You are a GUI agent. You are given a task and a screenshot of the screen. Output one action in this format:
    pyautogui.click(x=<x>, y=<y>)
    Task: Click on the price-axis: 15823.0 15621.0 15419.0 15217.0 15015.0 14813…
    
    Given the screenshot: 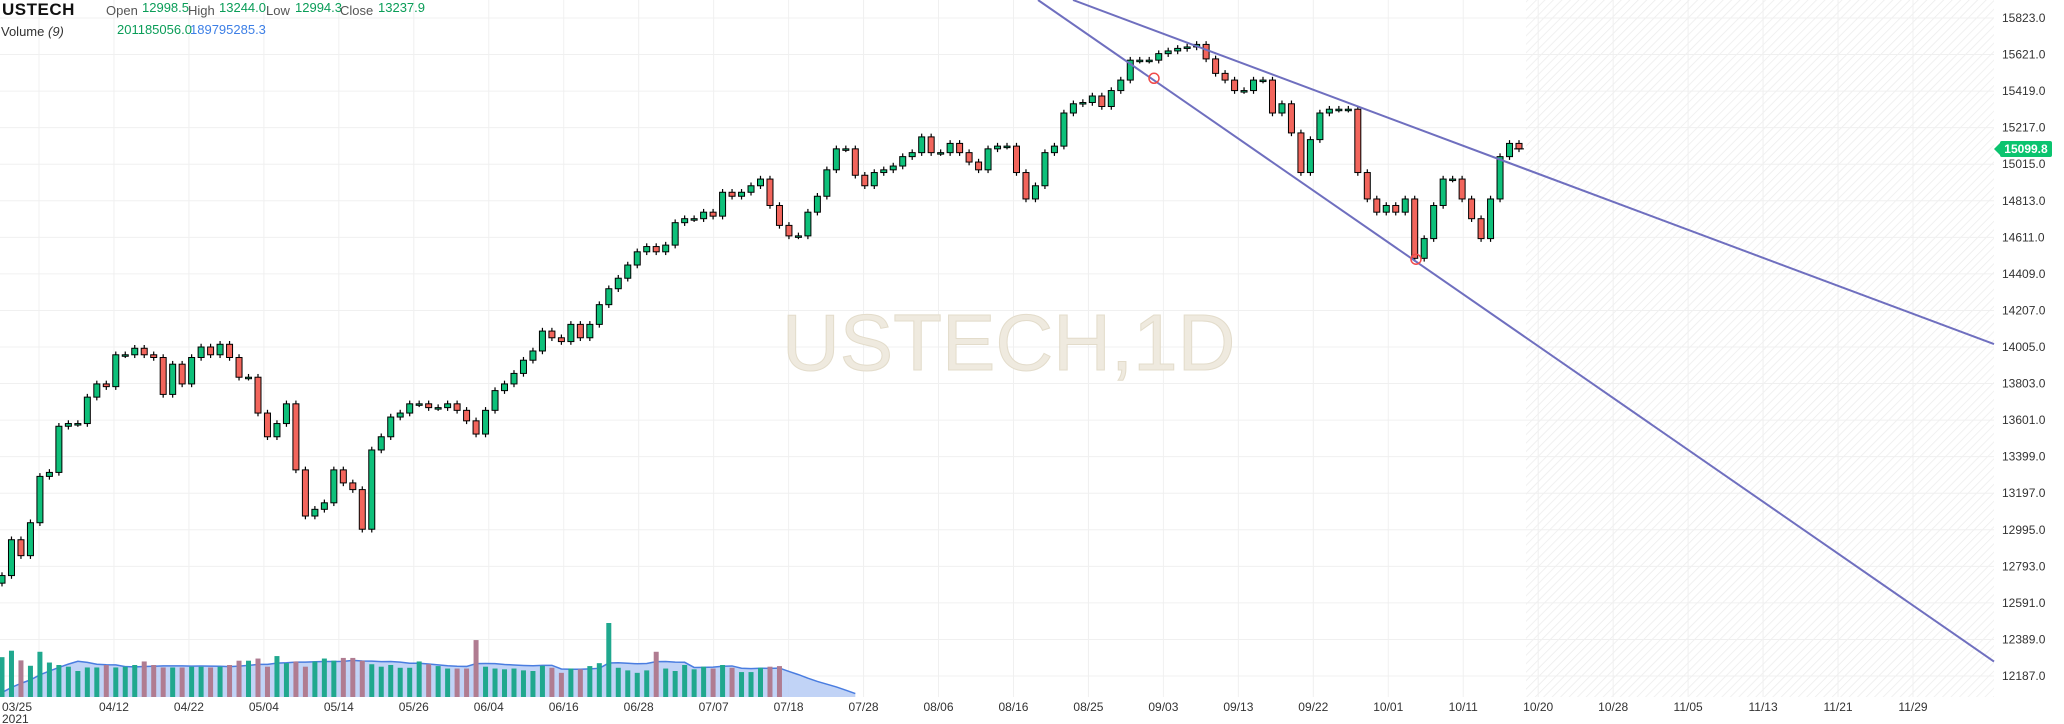 What is the action you would take?
    pyautogui.click(x=2024, y=347)
    